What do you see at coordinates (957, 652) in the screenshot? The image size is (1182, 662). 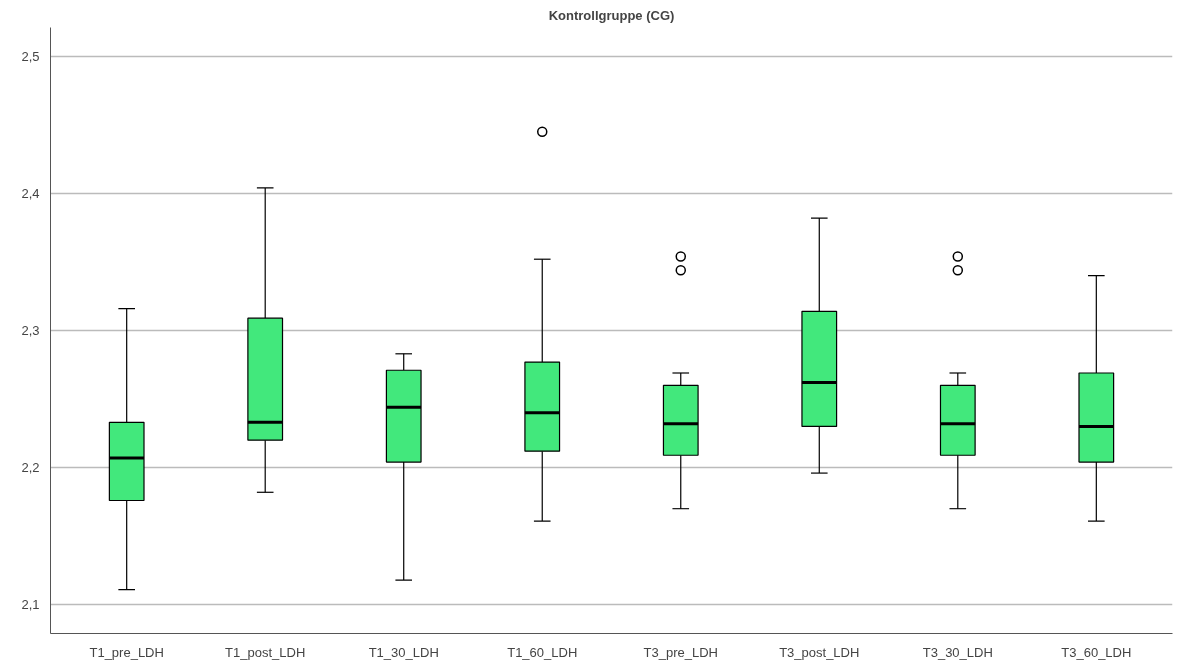 I see `x-tick-label: T3_30_LDH` at bounding box center [957, 652].